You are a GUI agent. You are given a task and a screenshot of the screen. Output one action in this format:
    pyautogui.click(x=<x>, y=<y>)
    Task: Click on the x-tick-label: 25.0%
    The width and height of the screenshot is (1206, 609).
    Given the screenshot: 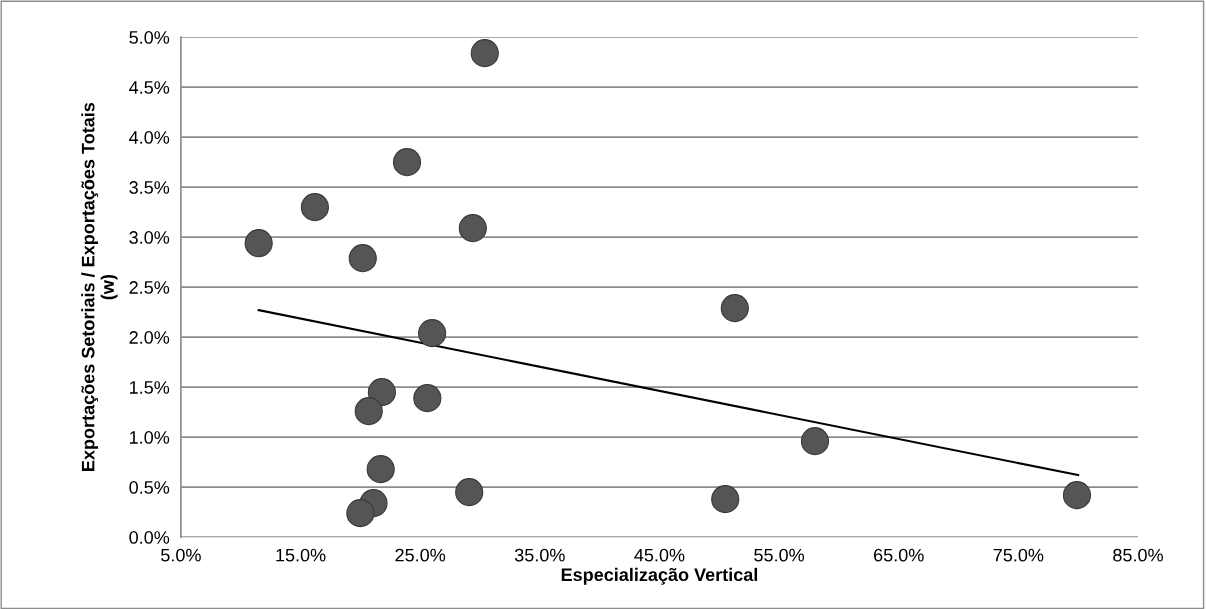 What is the action you would take?
    pyautogui.click(x=420, y=555)
    